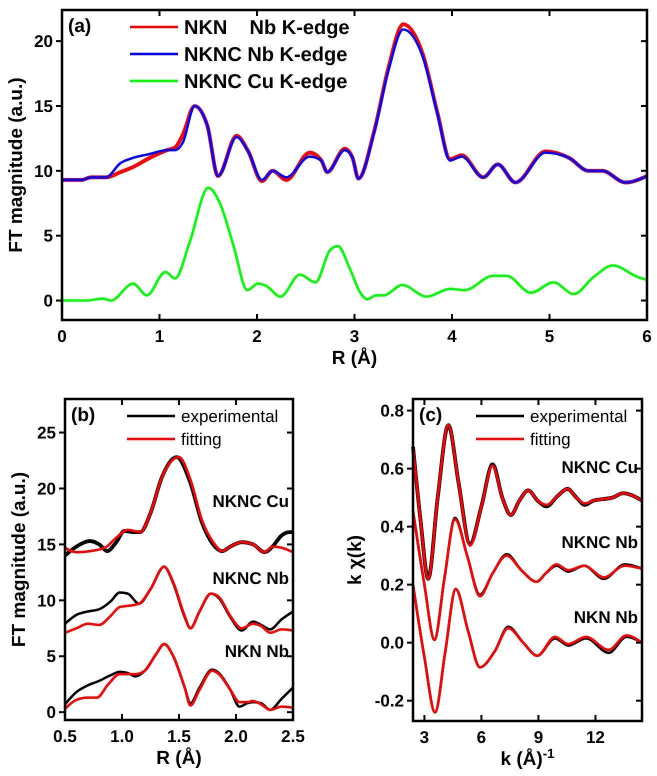 Image resolution: width=657 pixels, height=776 pixels. Describe the element at coordinates (266, 55) in the screenshot. I see `legend-label: NKNC Nb K-edge` at that location.